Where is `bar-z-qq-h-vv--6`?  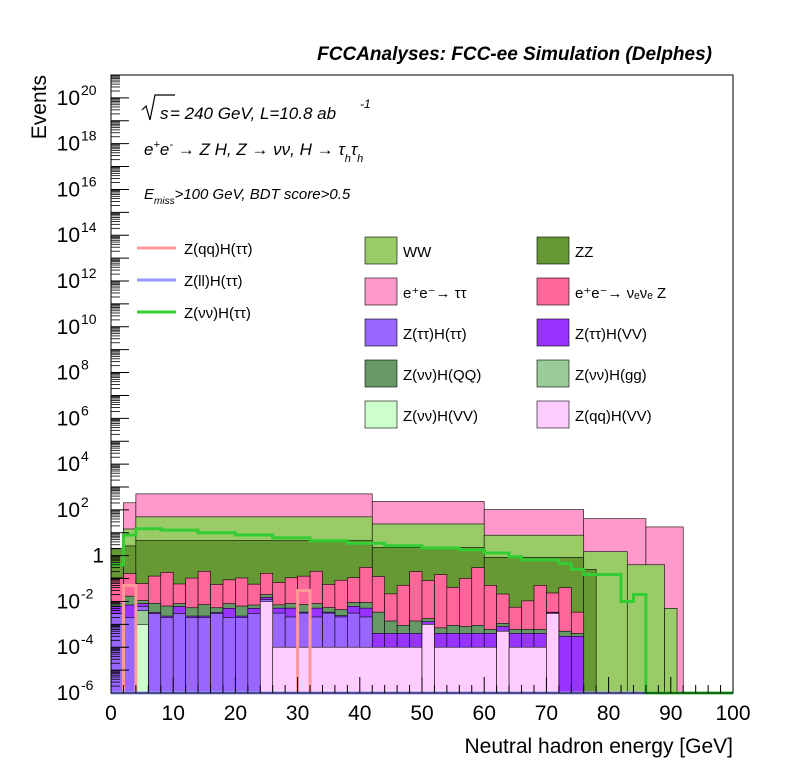
bar-z-qq-h-vv--6 is located at coordinates (553, 653).